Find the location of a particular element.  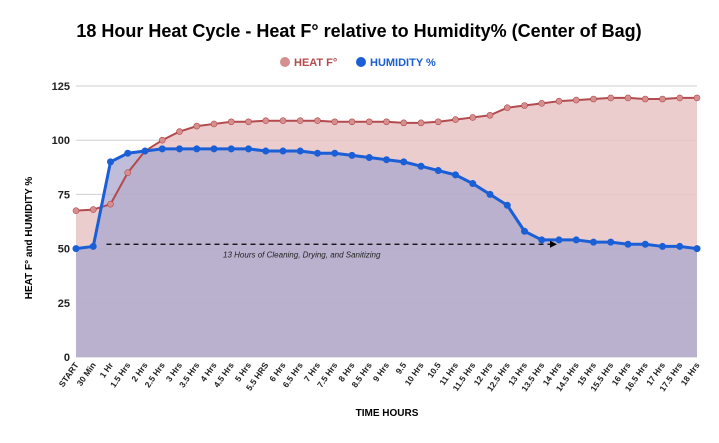

x-axis-title: TIME HOURS is located at coordinates (387, 413).